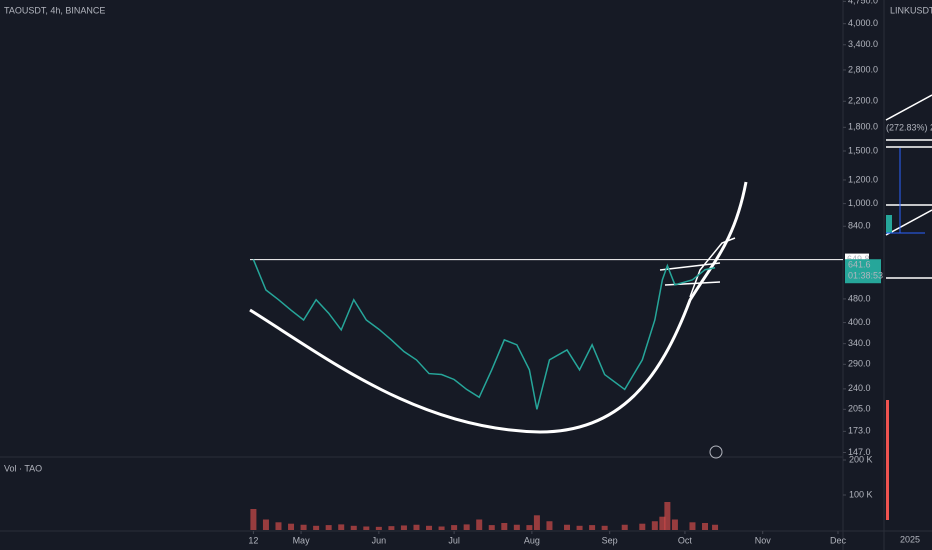 The height and width of the screenshot is (550, 932). Describe the element at coordinates (863, 179) in the screenshot. I see `y-tick-label: 1,200.0` at that location.